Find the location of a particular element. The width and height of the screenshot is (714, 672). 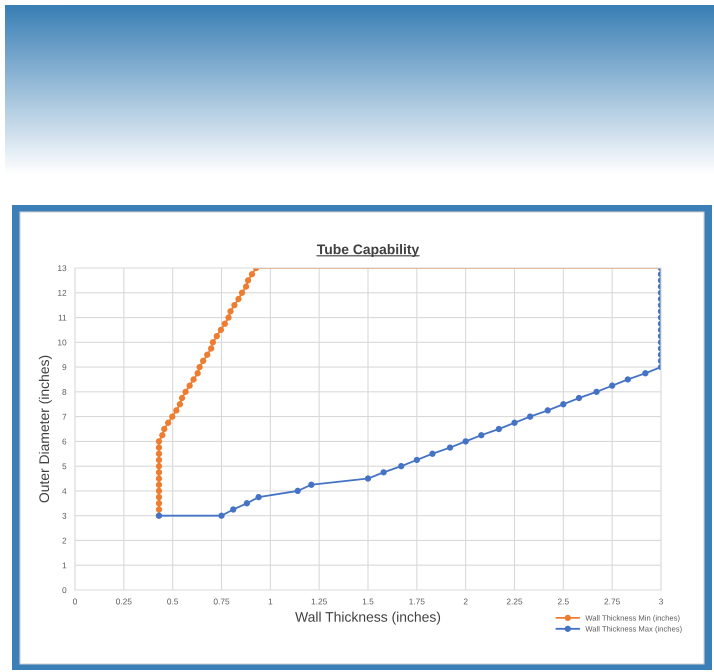

y-tick-label: 2 is located at coordinates (64, 541).